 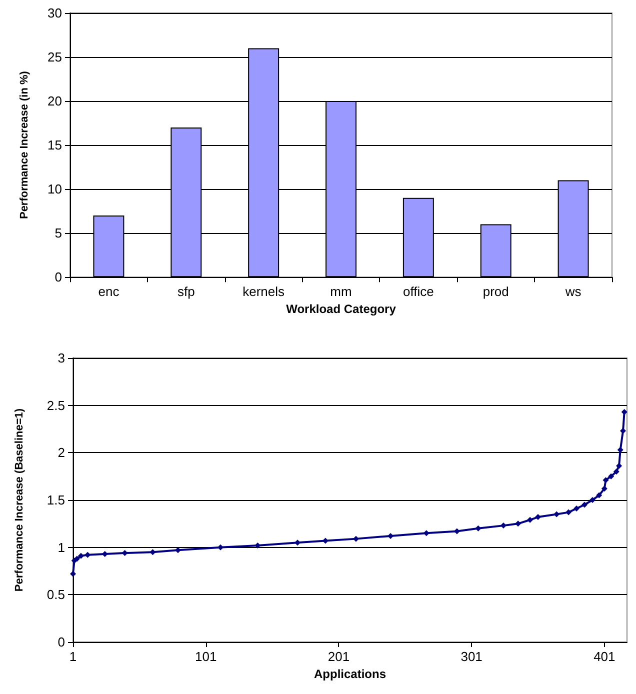 I want to click on y-tick-label: 5, so click(x=58, y=233).